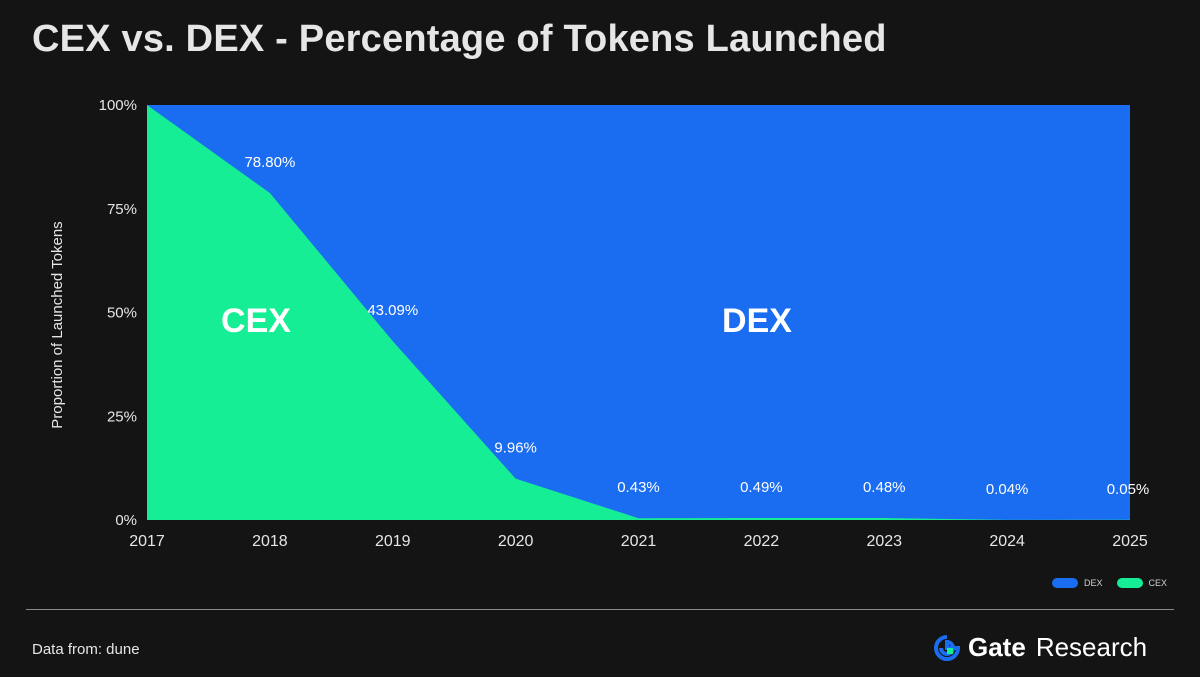 This screenshot has width=1200, height=677. What do you see at coordinates (256, 321) in the screenshot?
I see `cex-area-label: CEX` at bounding box center [256, 321].